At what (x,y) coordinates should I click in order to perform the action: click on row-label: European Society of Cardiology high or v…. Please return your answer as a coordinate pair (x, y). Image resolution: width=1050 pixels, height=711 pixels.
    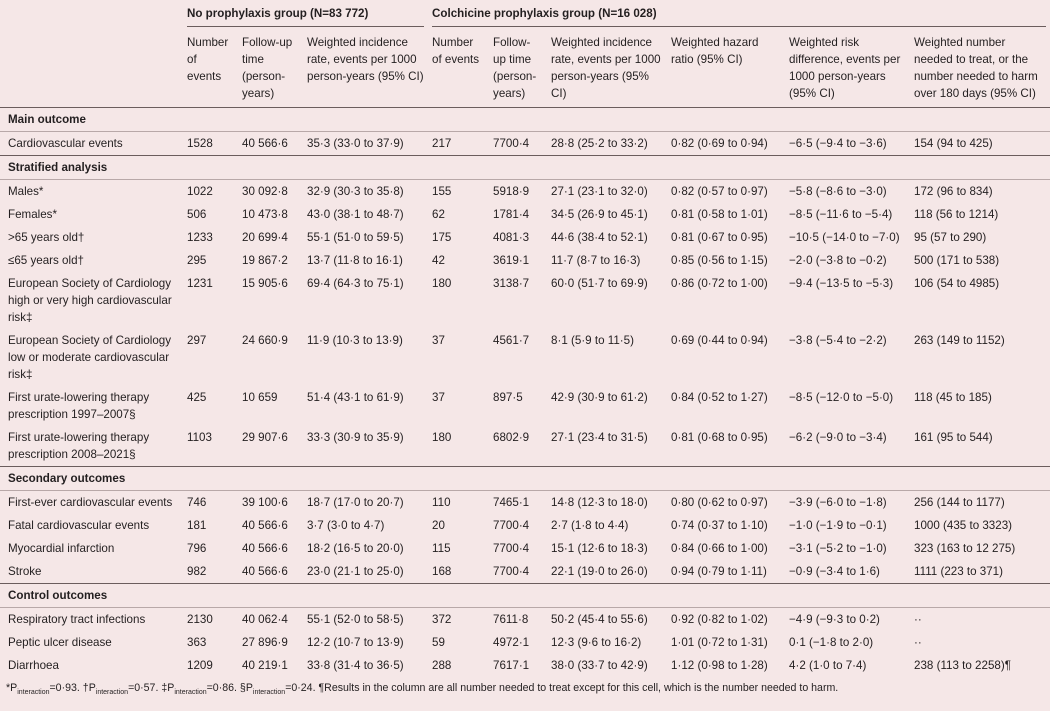
    Looking at the image, I should click on (90, 300).